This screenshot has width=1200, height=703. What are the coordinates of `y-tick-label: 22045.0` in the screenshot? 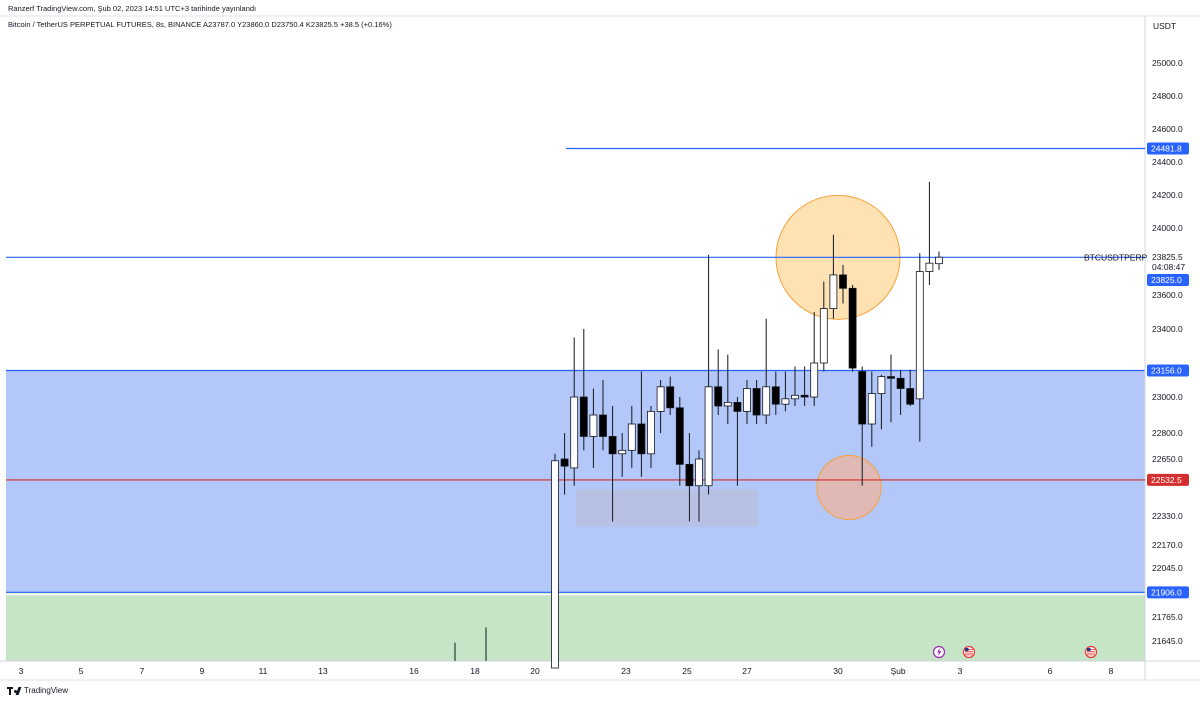 It's located at (1167, 568).